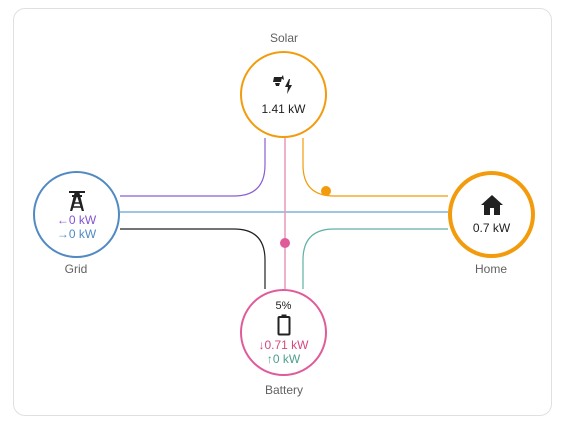 This screenshot has height=424, width=566. Describe the element at coordinates (491, 205) in the screenshot. I see `home-icon` at that location.